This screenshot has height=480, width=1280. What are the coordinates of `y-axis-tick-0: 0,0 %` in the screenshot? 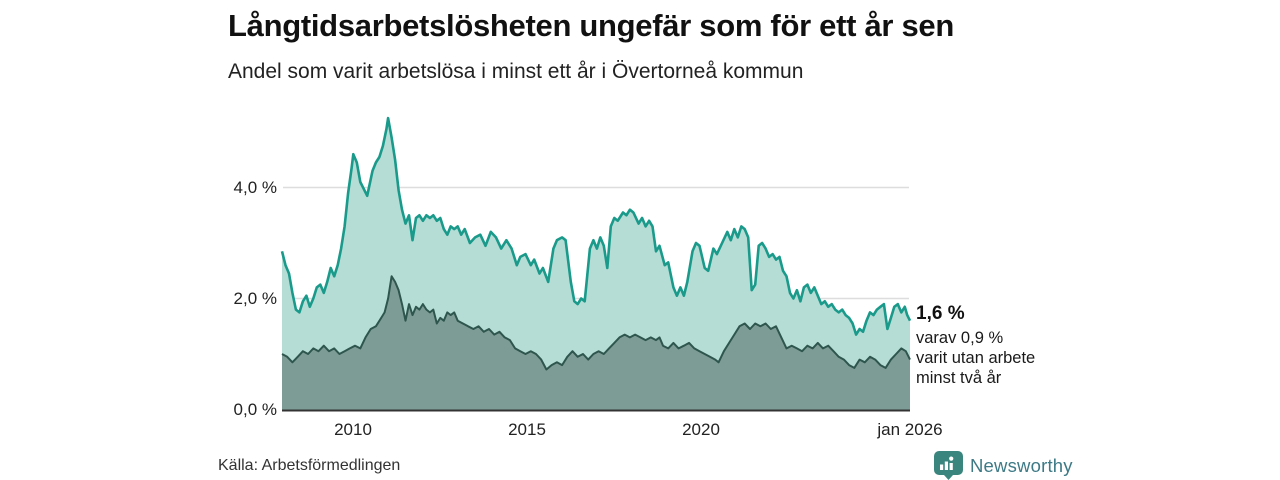 It's located at (255, 409).